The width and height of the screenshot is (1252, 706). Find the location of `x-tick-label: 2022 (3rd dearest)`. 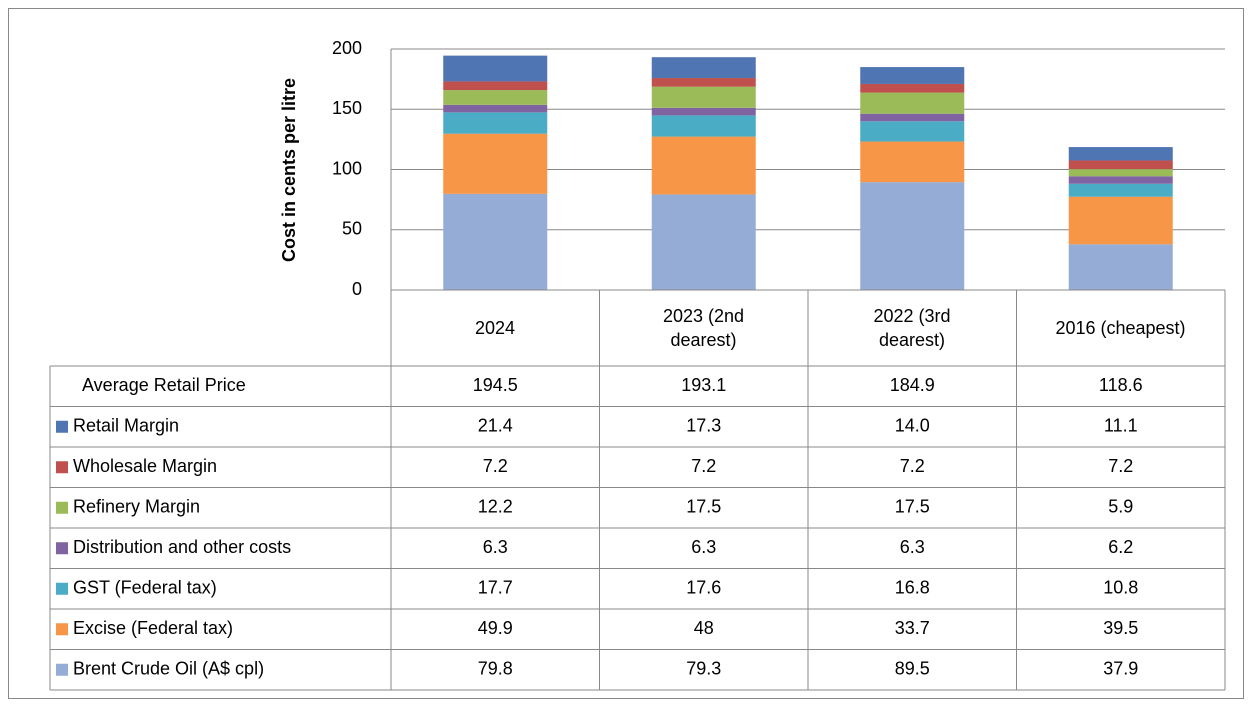

x-tick-label: 2022 (3rd dearest) is located at coordinates (912, 328).